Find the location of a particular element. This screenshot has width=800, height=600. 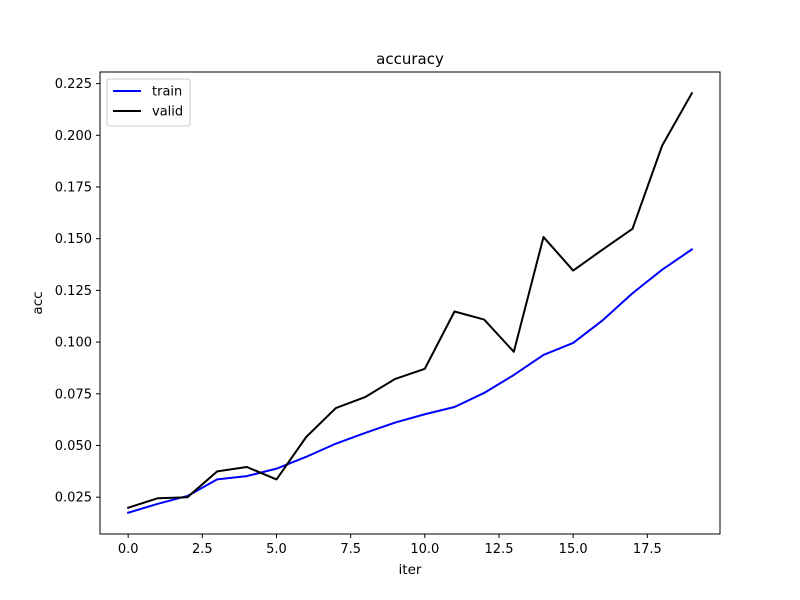

x-tick-label: 10.0 is located at coordinates (424, 549).